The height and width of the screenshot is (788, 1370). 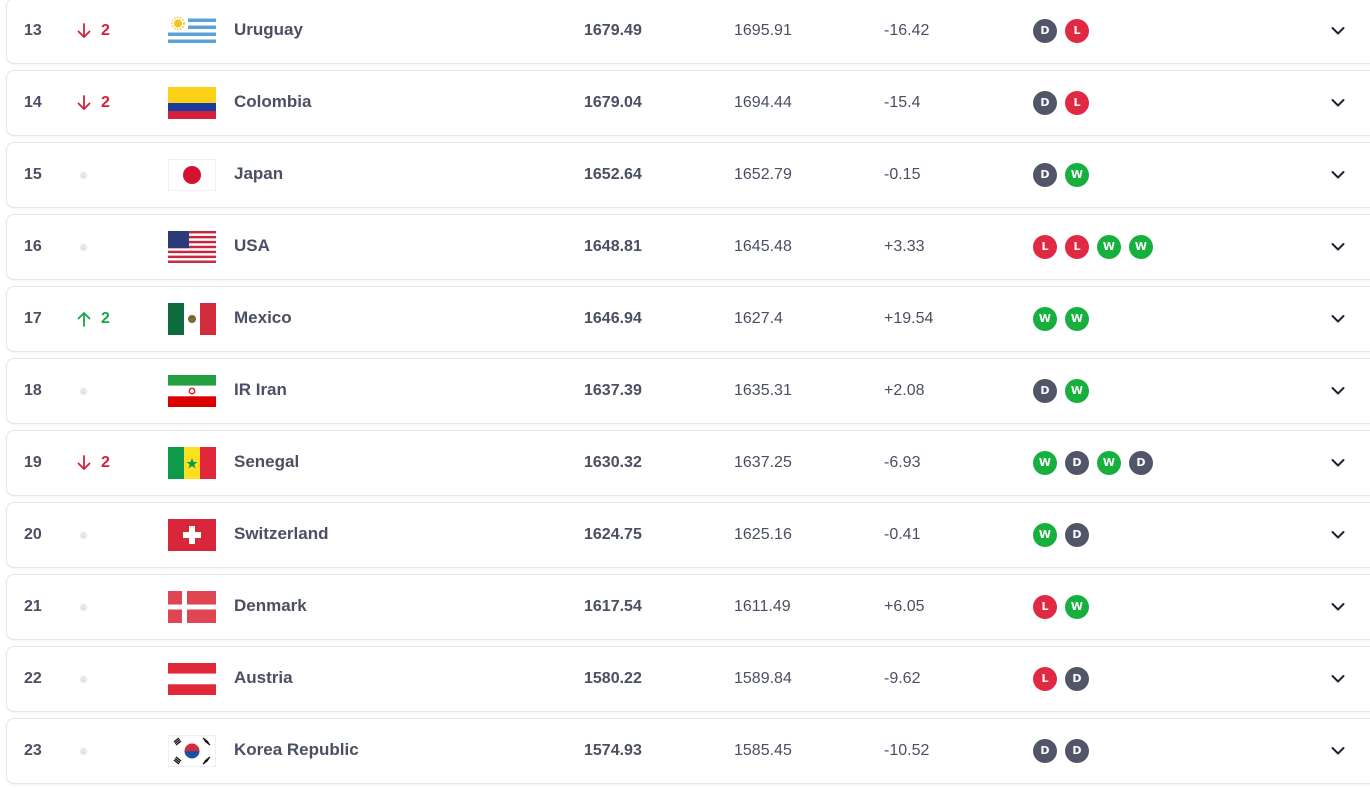 I want to click on team-name: Mexico, so click(x=263, y=317).